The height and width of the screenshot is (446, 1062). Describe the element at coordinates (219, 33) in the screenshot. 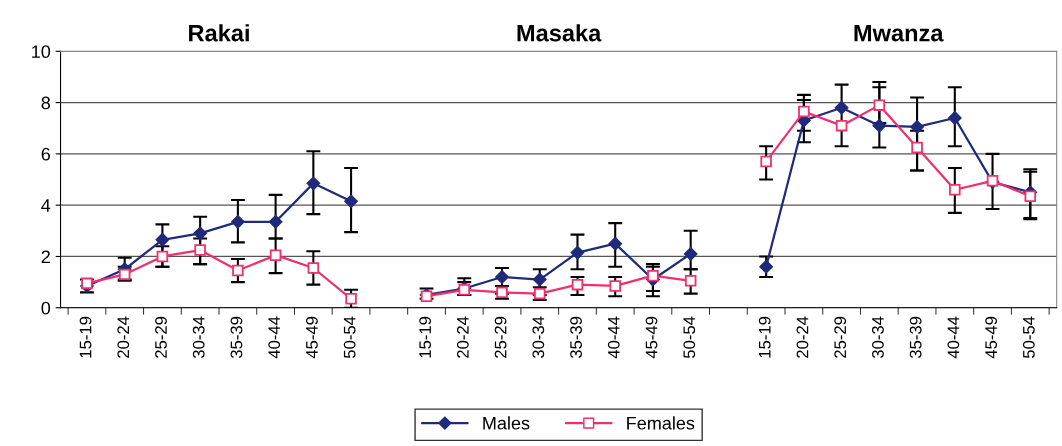

I see `text: Rakai` at that location.